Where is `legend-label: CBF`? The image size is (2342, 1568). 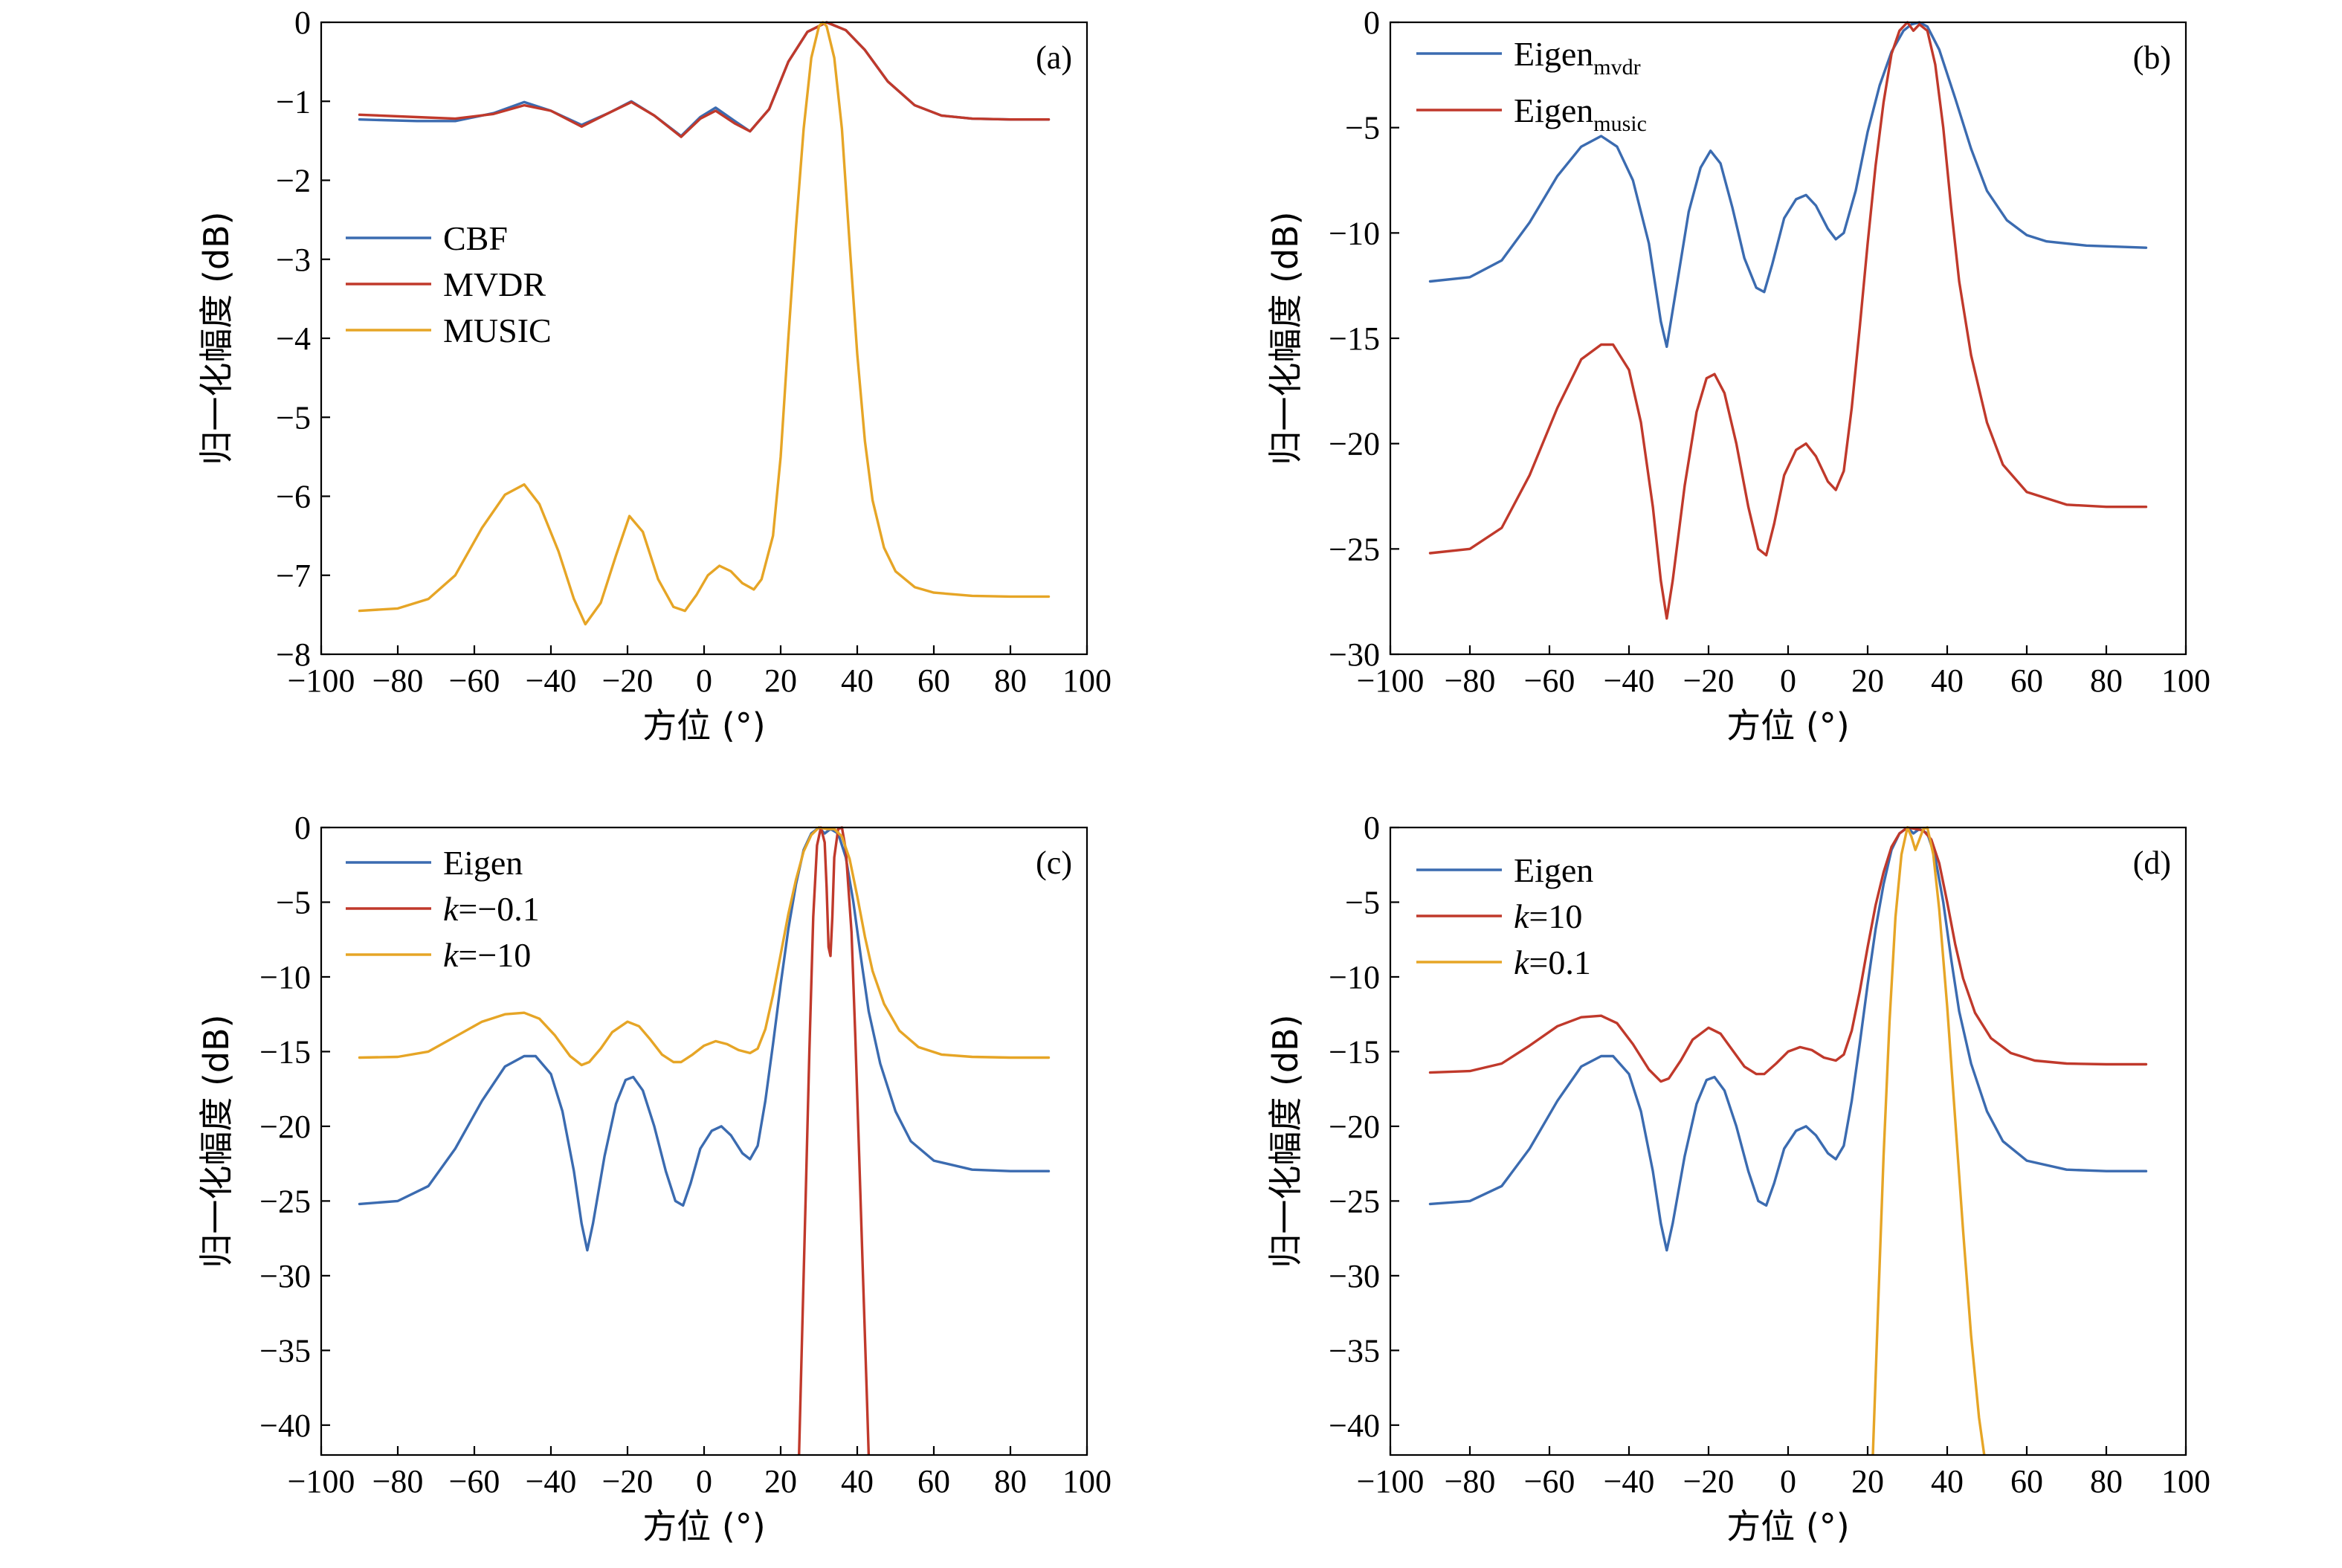
legend-label: CBF is located at coordinates (476, 238).